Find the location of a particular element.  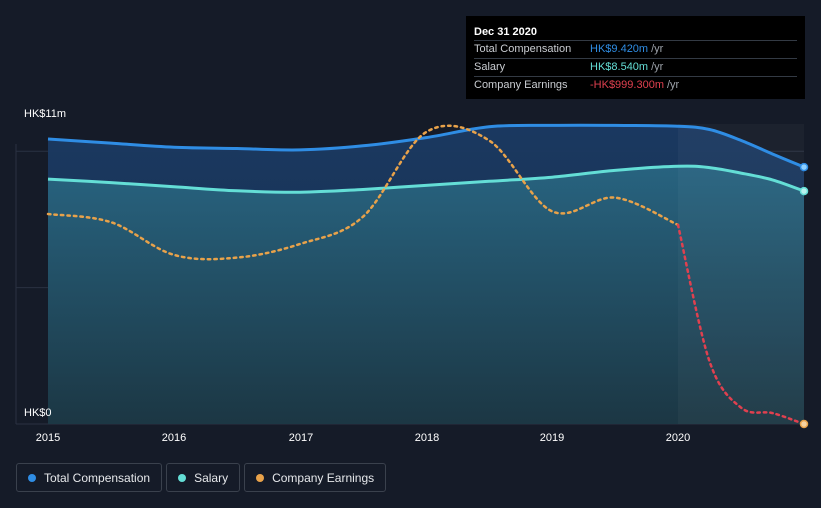

x-tick-label: 2016 is located at coordinates (174, 438).